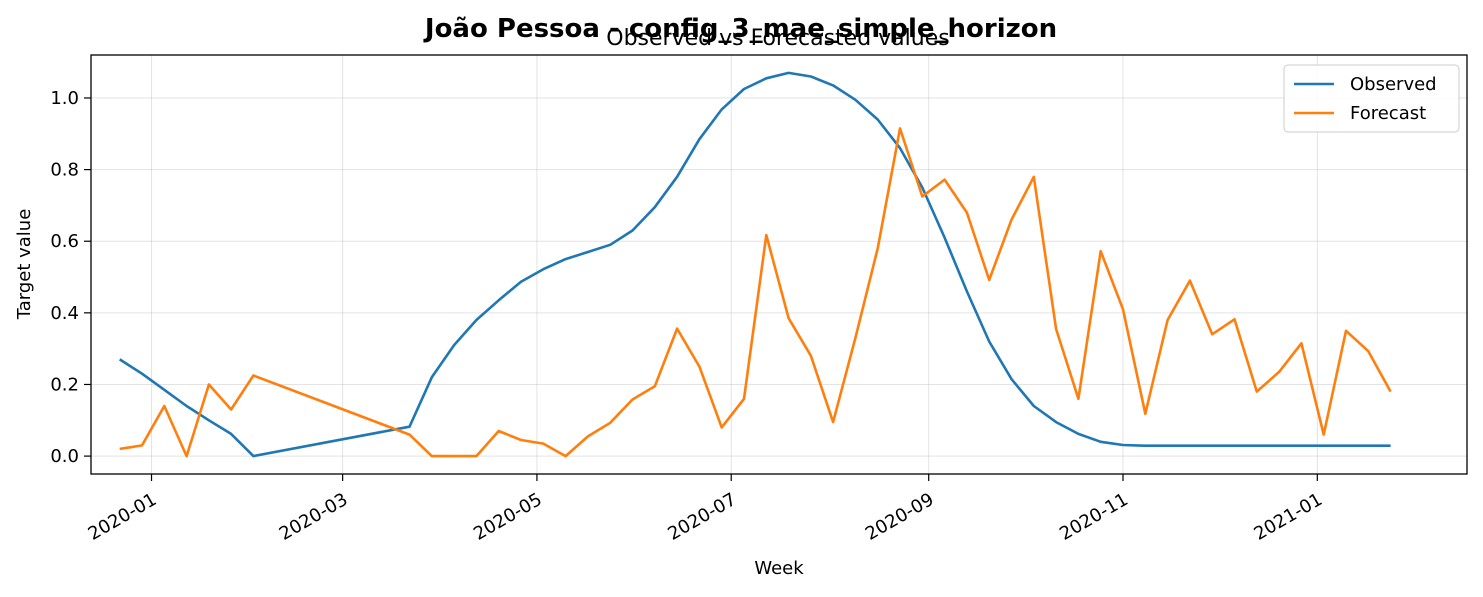  Describe the element at coordinates (64, 384) in the screenshot. I see `y-tick-label: 0.2` at that location.